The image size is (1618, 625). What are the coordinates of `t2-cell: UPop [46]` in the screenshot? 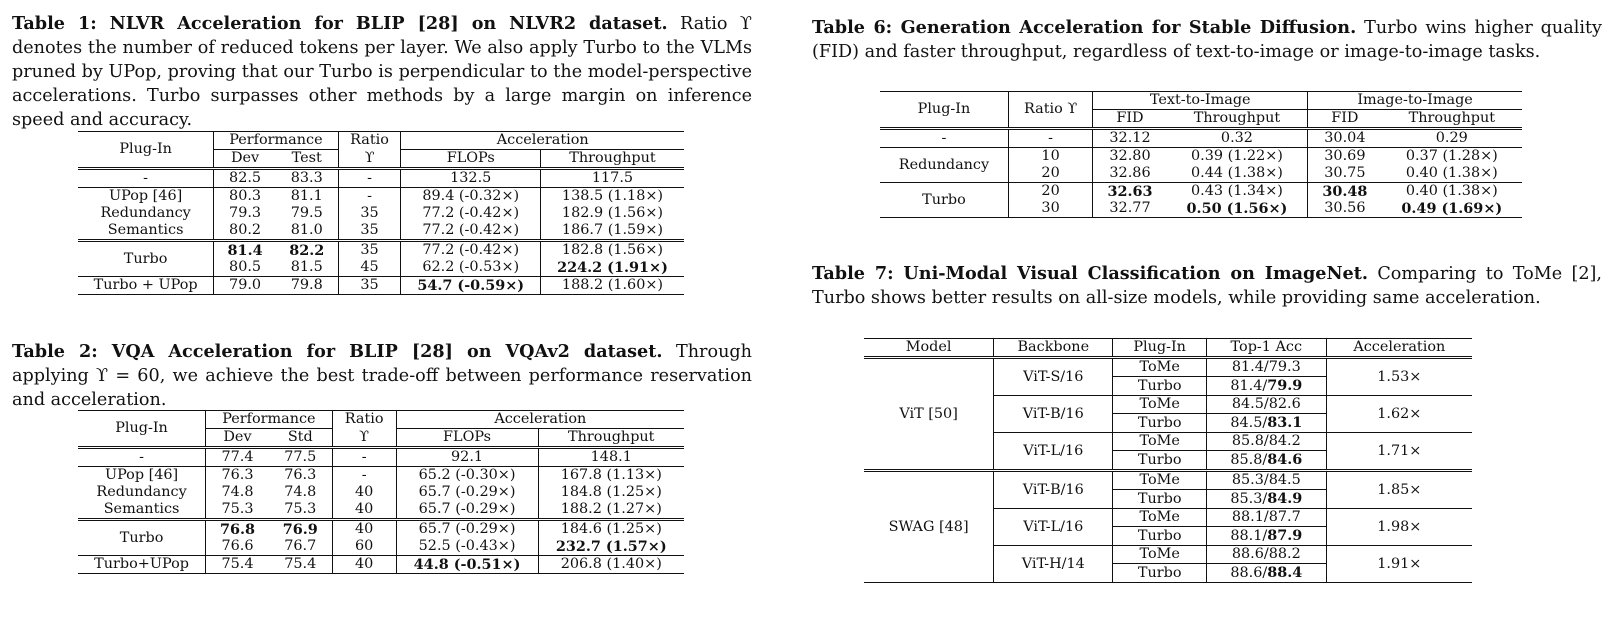 It's located at (142, 475).